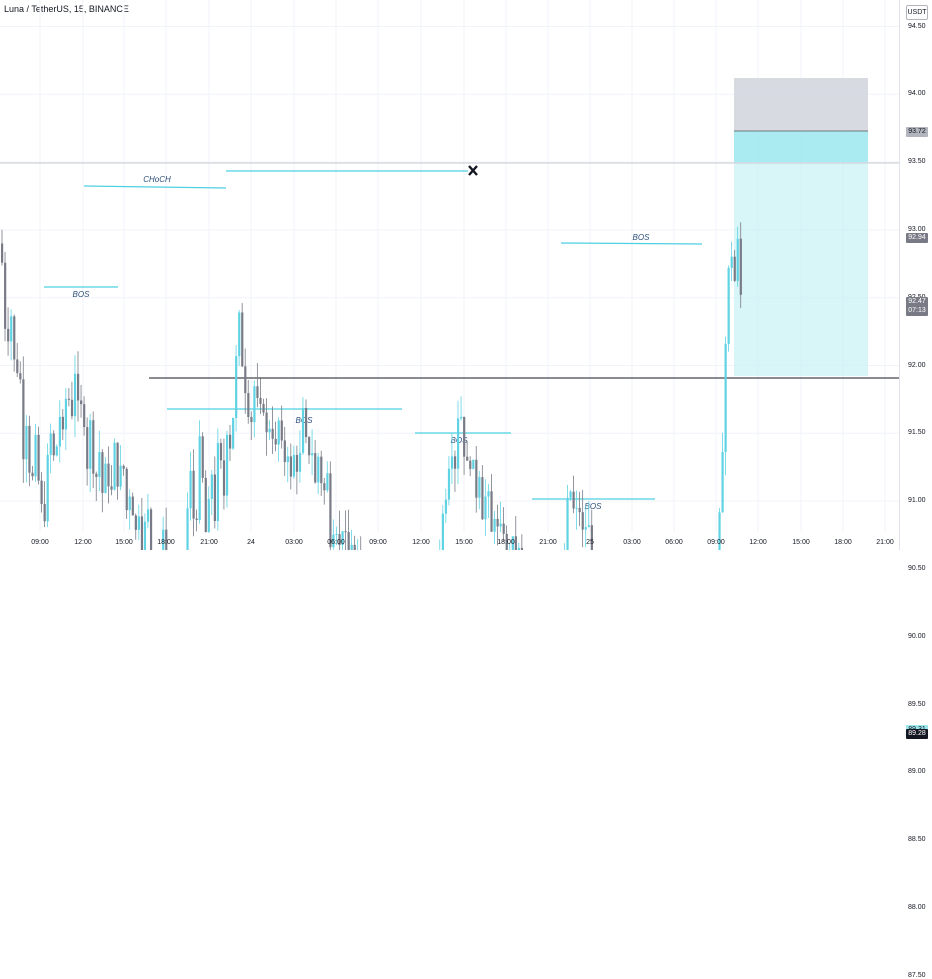 The height and width of the screenshot is (979, 932). I want to click on price-tick-label: 90.50, so click(917, 568).